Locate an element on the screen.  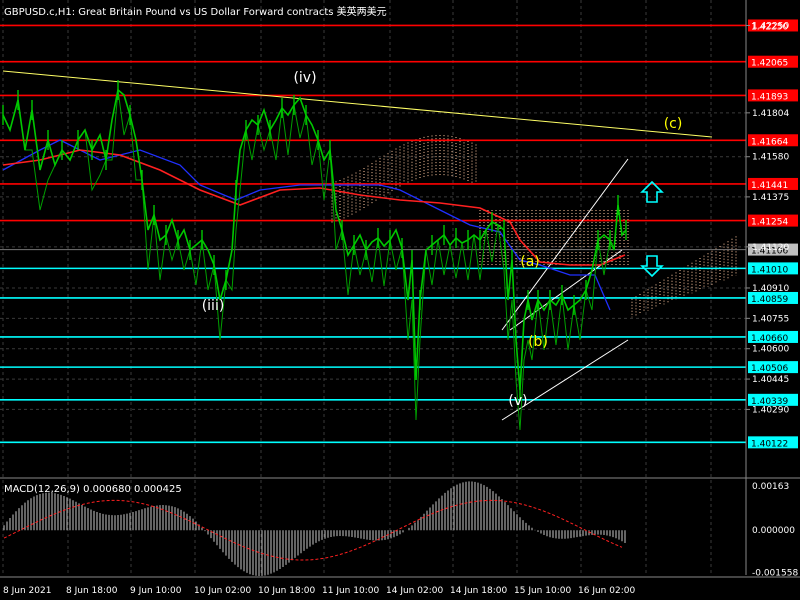
time-tick-label: 16 Jun 02:00 is located at coordinates (606, 591).